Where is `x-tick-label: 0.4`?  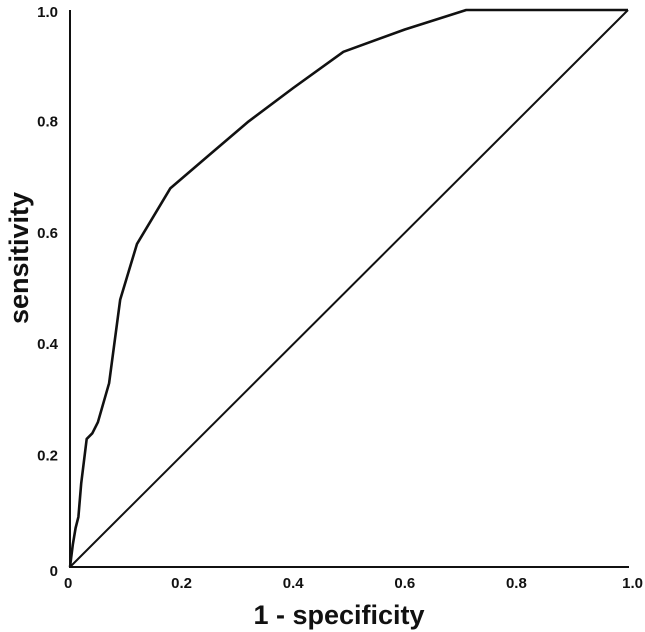
x-tick-label: 0.4 is located at coordinates (294, 583).